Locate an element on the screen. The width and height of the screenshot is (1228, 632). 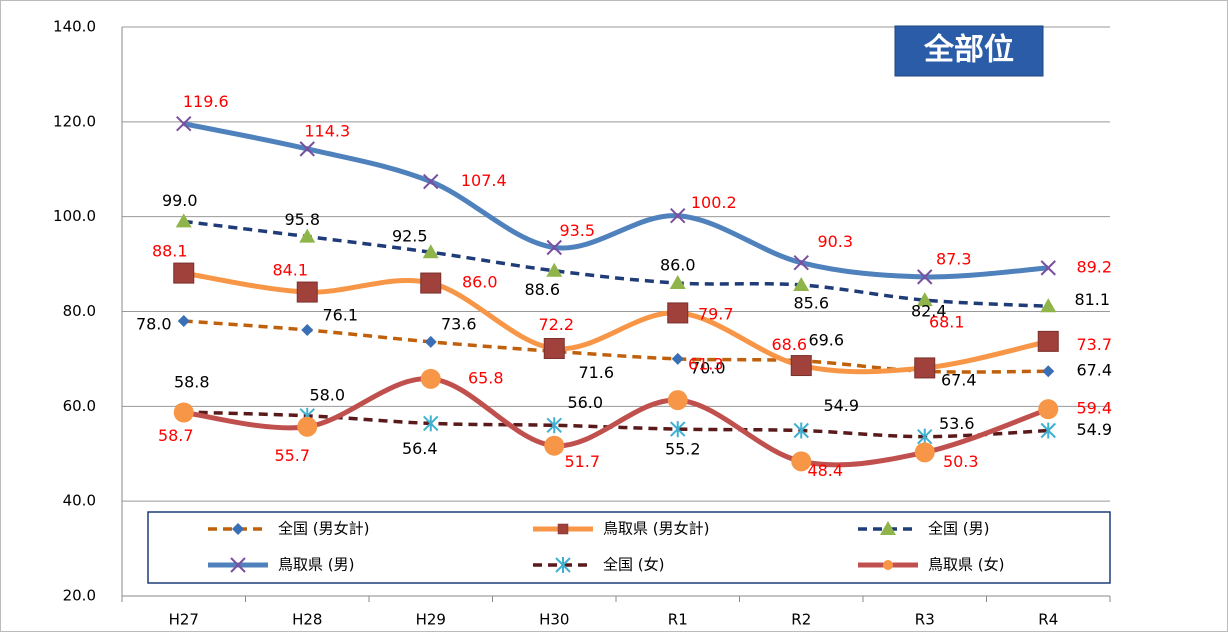
y-tick-label: 100.0 is located at coordinates (74, 216).